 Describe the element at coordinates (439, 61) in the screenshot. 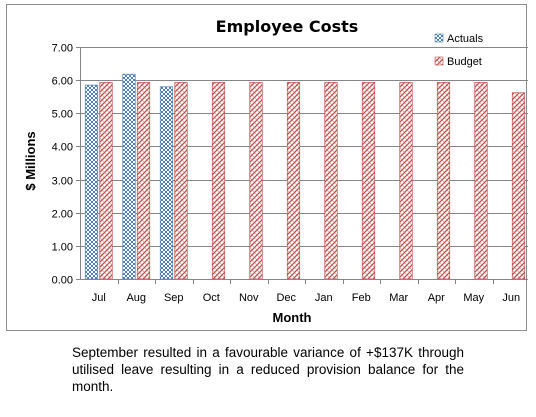

I see `legend-swatch-budget` at that location.